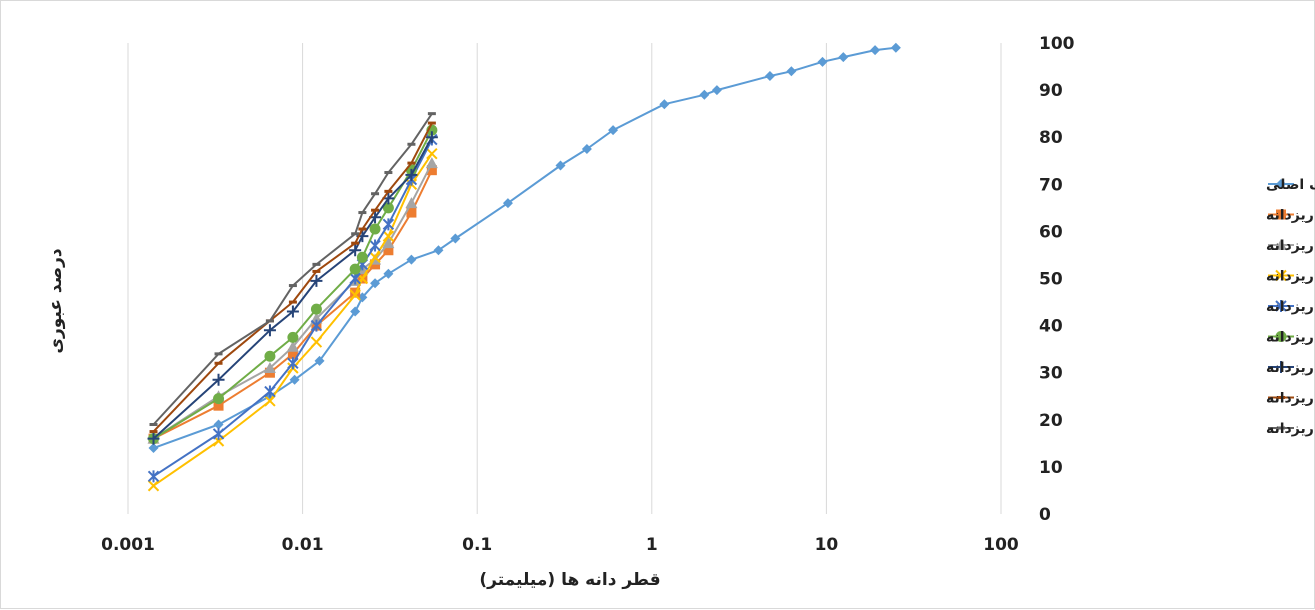 This screenshot has height=610, width=1315. I want to click on legend-item: خاک اصلی, so click(1290, 185).